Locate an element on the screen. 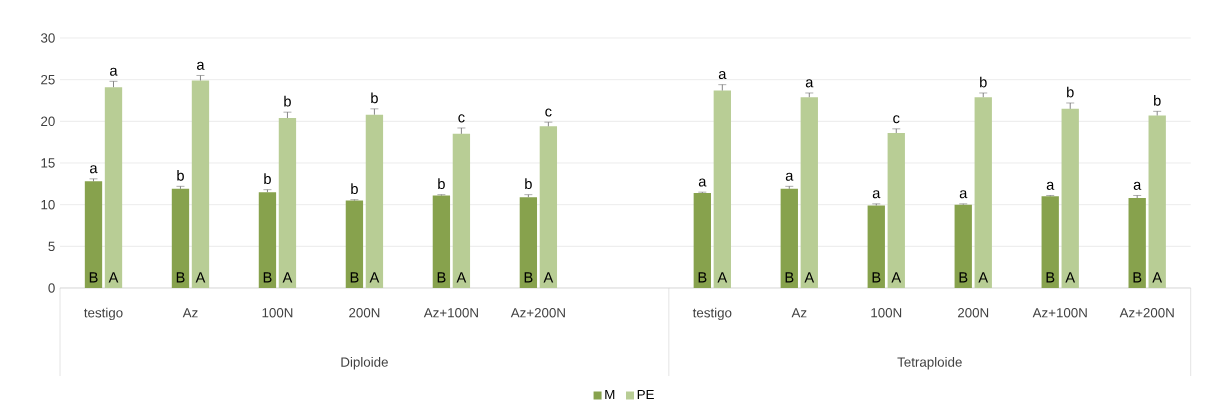  y-tick-label: 25 is located at coordinates (48, 79).